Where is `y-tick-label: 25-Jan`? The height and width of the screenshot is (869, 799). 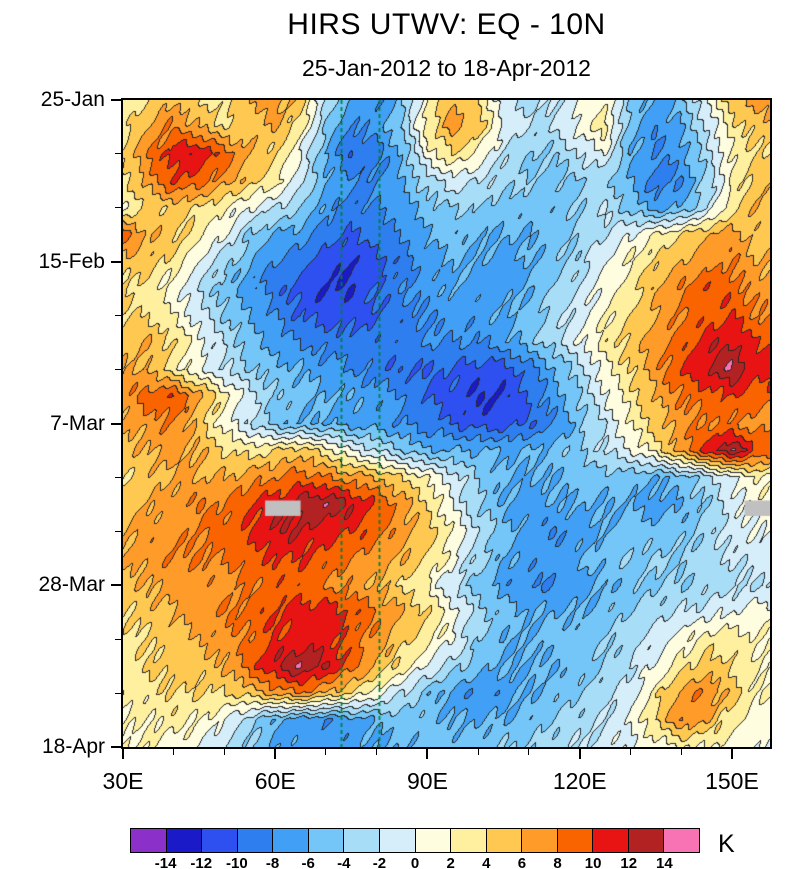
y-tick-label: 25-Jan is located at coordinates (72, 99).